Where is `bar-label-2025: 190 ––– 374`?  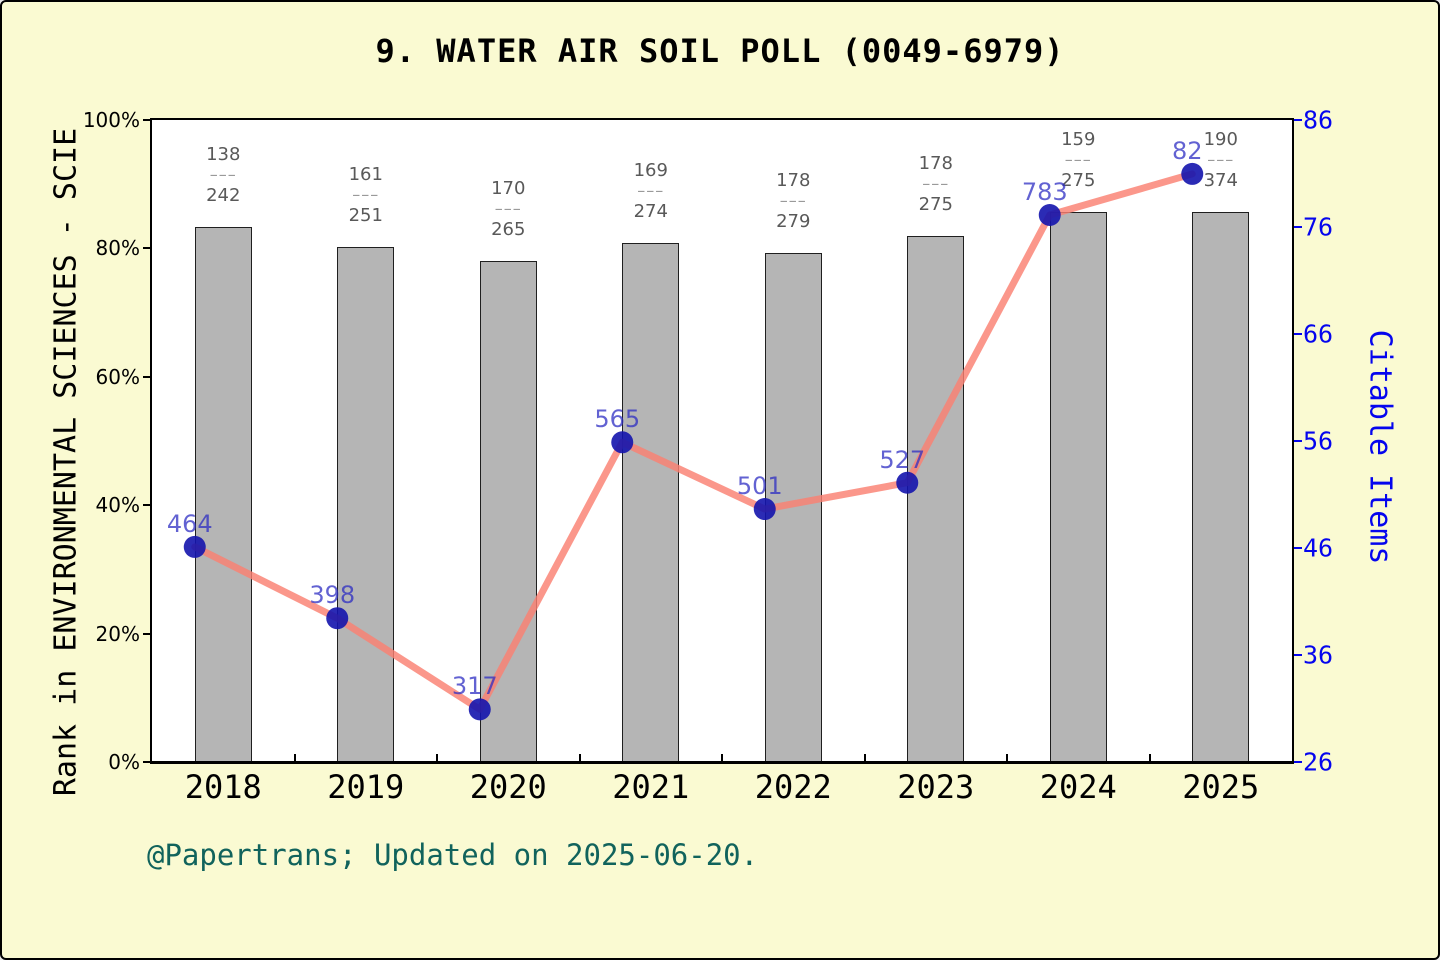
bar-label-2025: 190 ––– 374 is located at coordinates (1221, 160).